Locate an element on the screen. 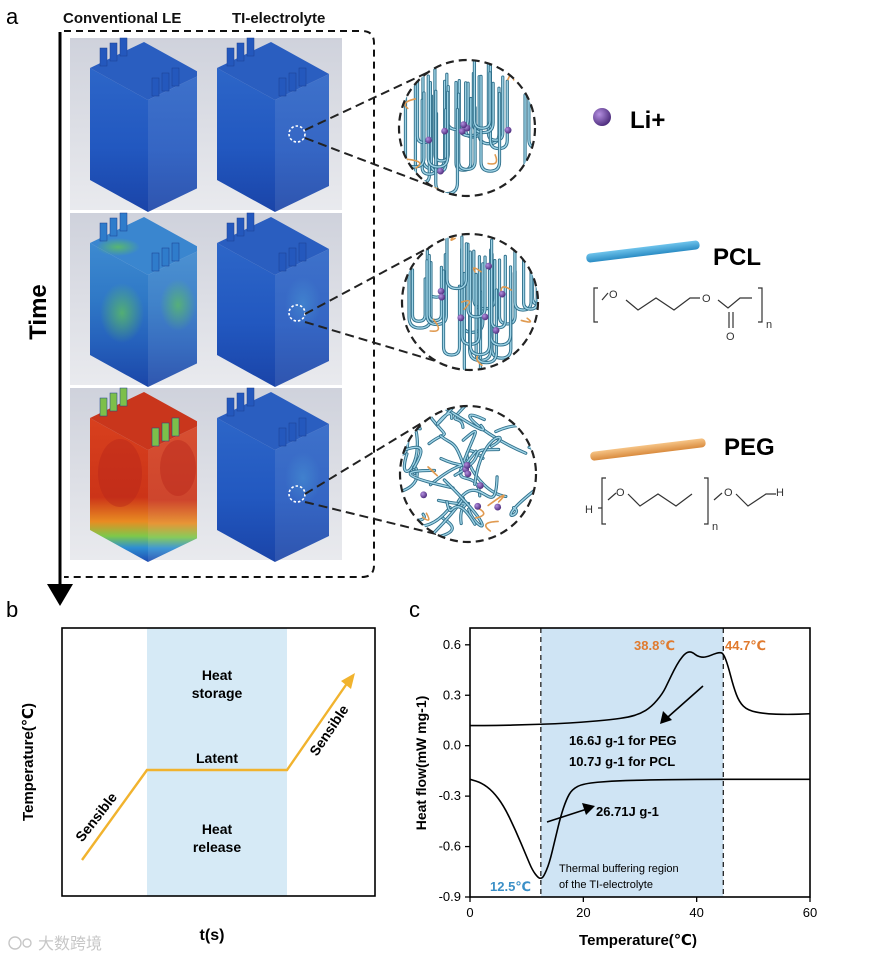 The height and width of the screenshot is (963, 878). panel-b-xlabel: t(s) is located at coordinates (212, 935).